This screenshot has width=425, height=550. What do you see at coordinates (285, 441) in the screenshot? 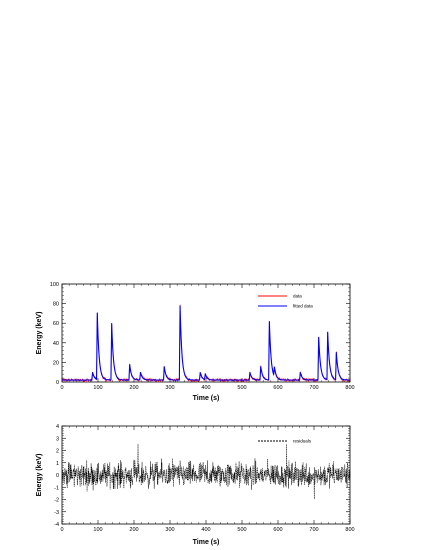
I see `bottom-legend: residuals` at bounding box center [285, 441].